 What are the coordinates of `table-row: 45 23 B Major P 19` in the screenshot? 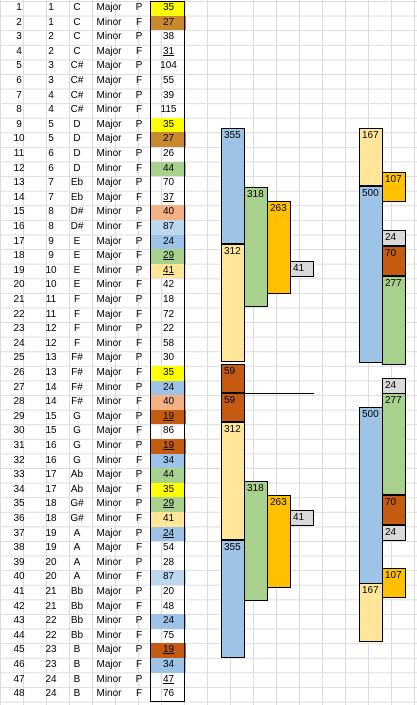 It's located at (93, 650).